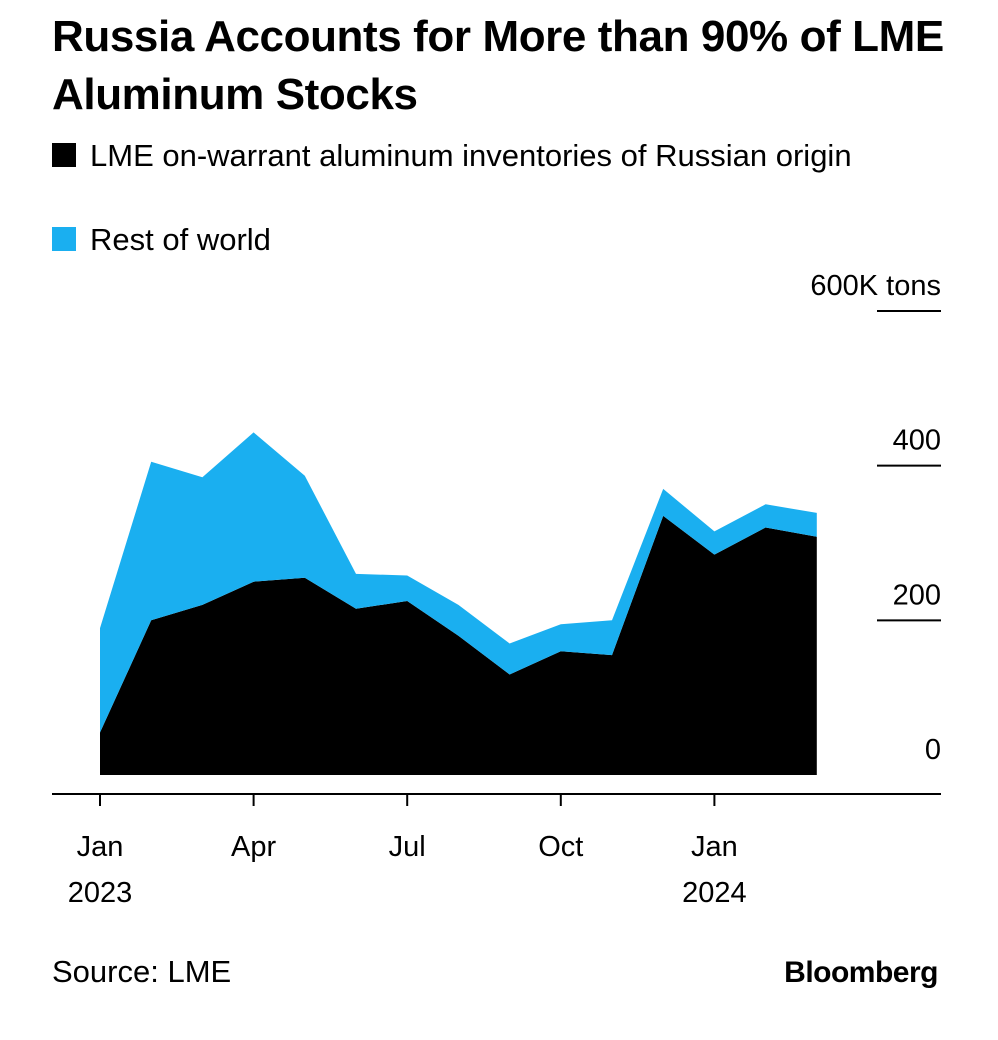 Image resolution: width=998 pixels, height=1040 pixels. What do you see at coordinates (64, 155) in the screenshot?
I see `legend-swatch-russian-origin` at bounding box center [64, 155].